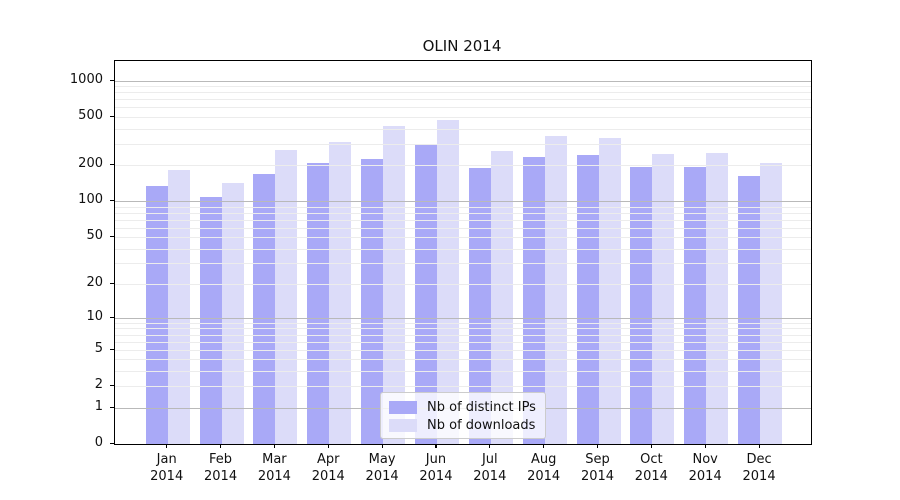 The width and height of the screenshot is (900, 500). What do you see at coordinates (695, 305) in the screenshot?
I see `bar-nov-distinct-ips` at bounding box center [695, 305].